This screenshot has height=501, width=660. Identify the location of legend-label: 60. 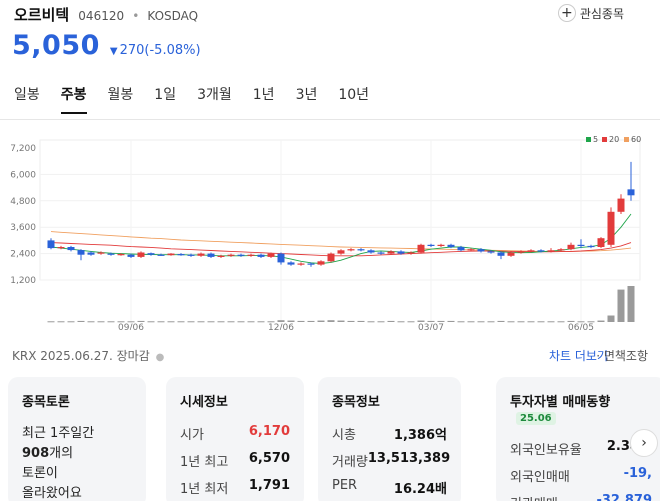
(636, 139).